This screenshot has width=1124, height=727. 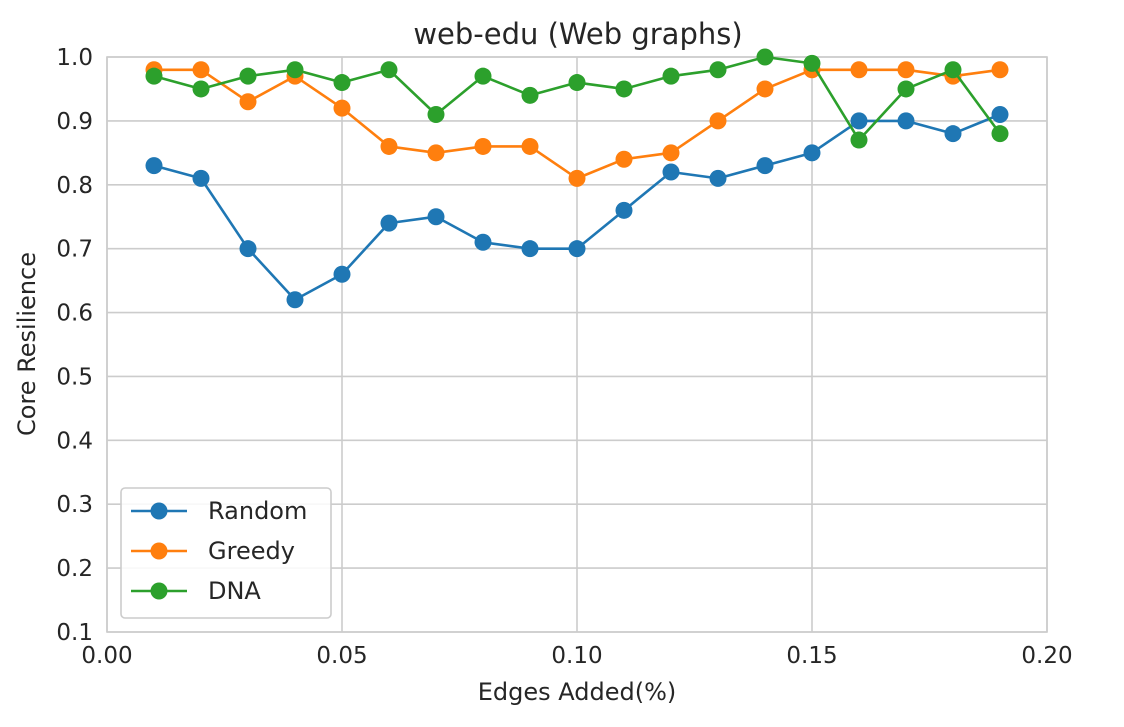 I want to click on legend-label-random: Random, so click(x=257, y=511).